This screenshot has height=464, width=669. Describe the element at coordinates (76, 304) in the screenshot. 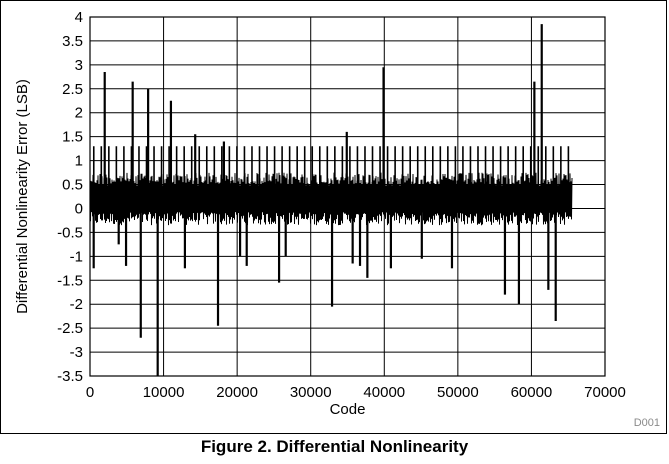

I see `y-tick-label: -2` at that location.